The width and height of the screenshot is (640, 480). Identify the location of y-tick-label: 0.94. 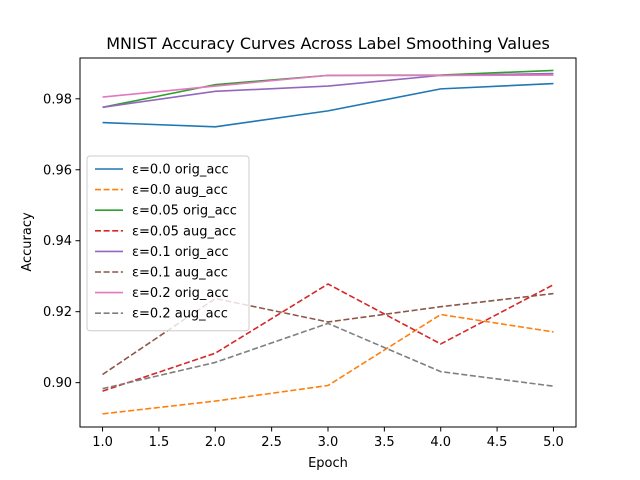
(57, 241).